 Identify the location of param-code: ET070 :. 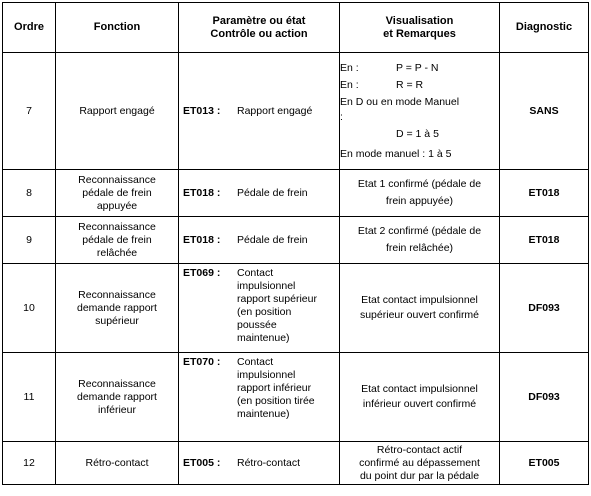
(202, 362).